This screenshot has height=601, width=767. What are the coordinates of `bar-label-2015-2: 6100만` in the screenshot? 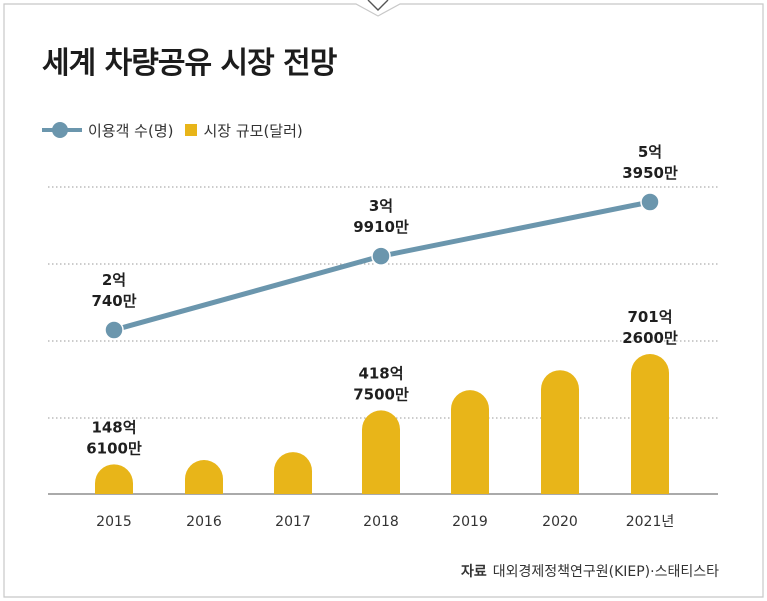 It's located at (114, 448).